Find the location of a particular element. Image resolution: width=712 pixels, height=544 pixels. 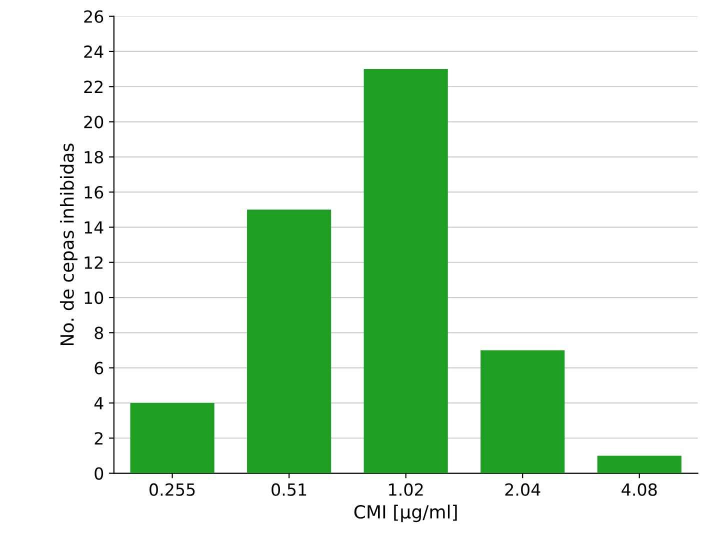

y-tick-label: 12 is located at coordinates (93, 262).